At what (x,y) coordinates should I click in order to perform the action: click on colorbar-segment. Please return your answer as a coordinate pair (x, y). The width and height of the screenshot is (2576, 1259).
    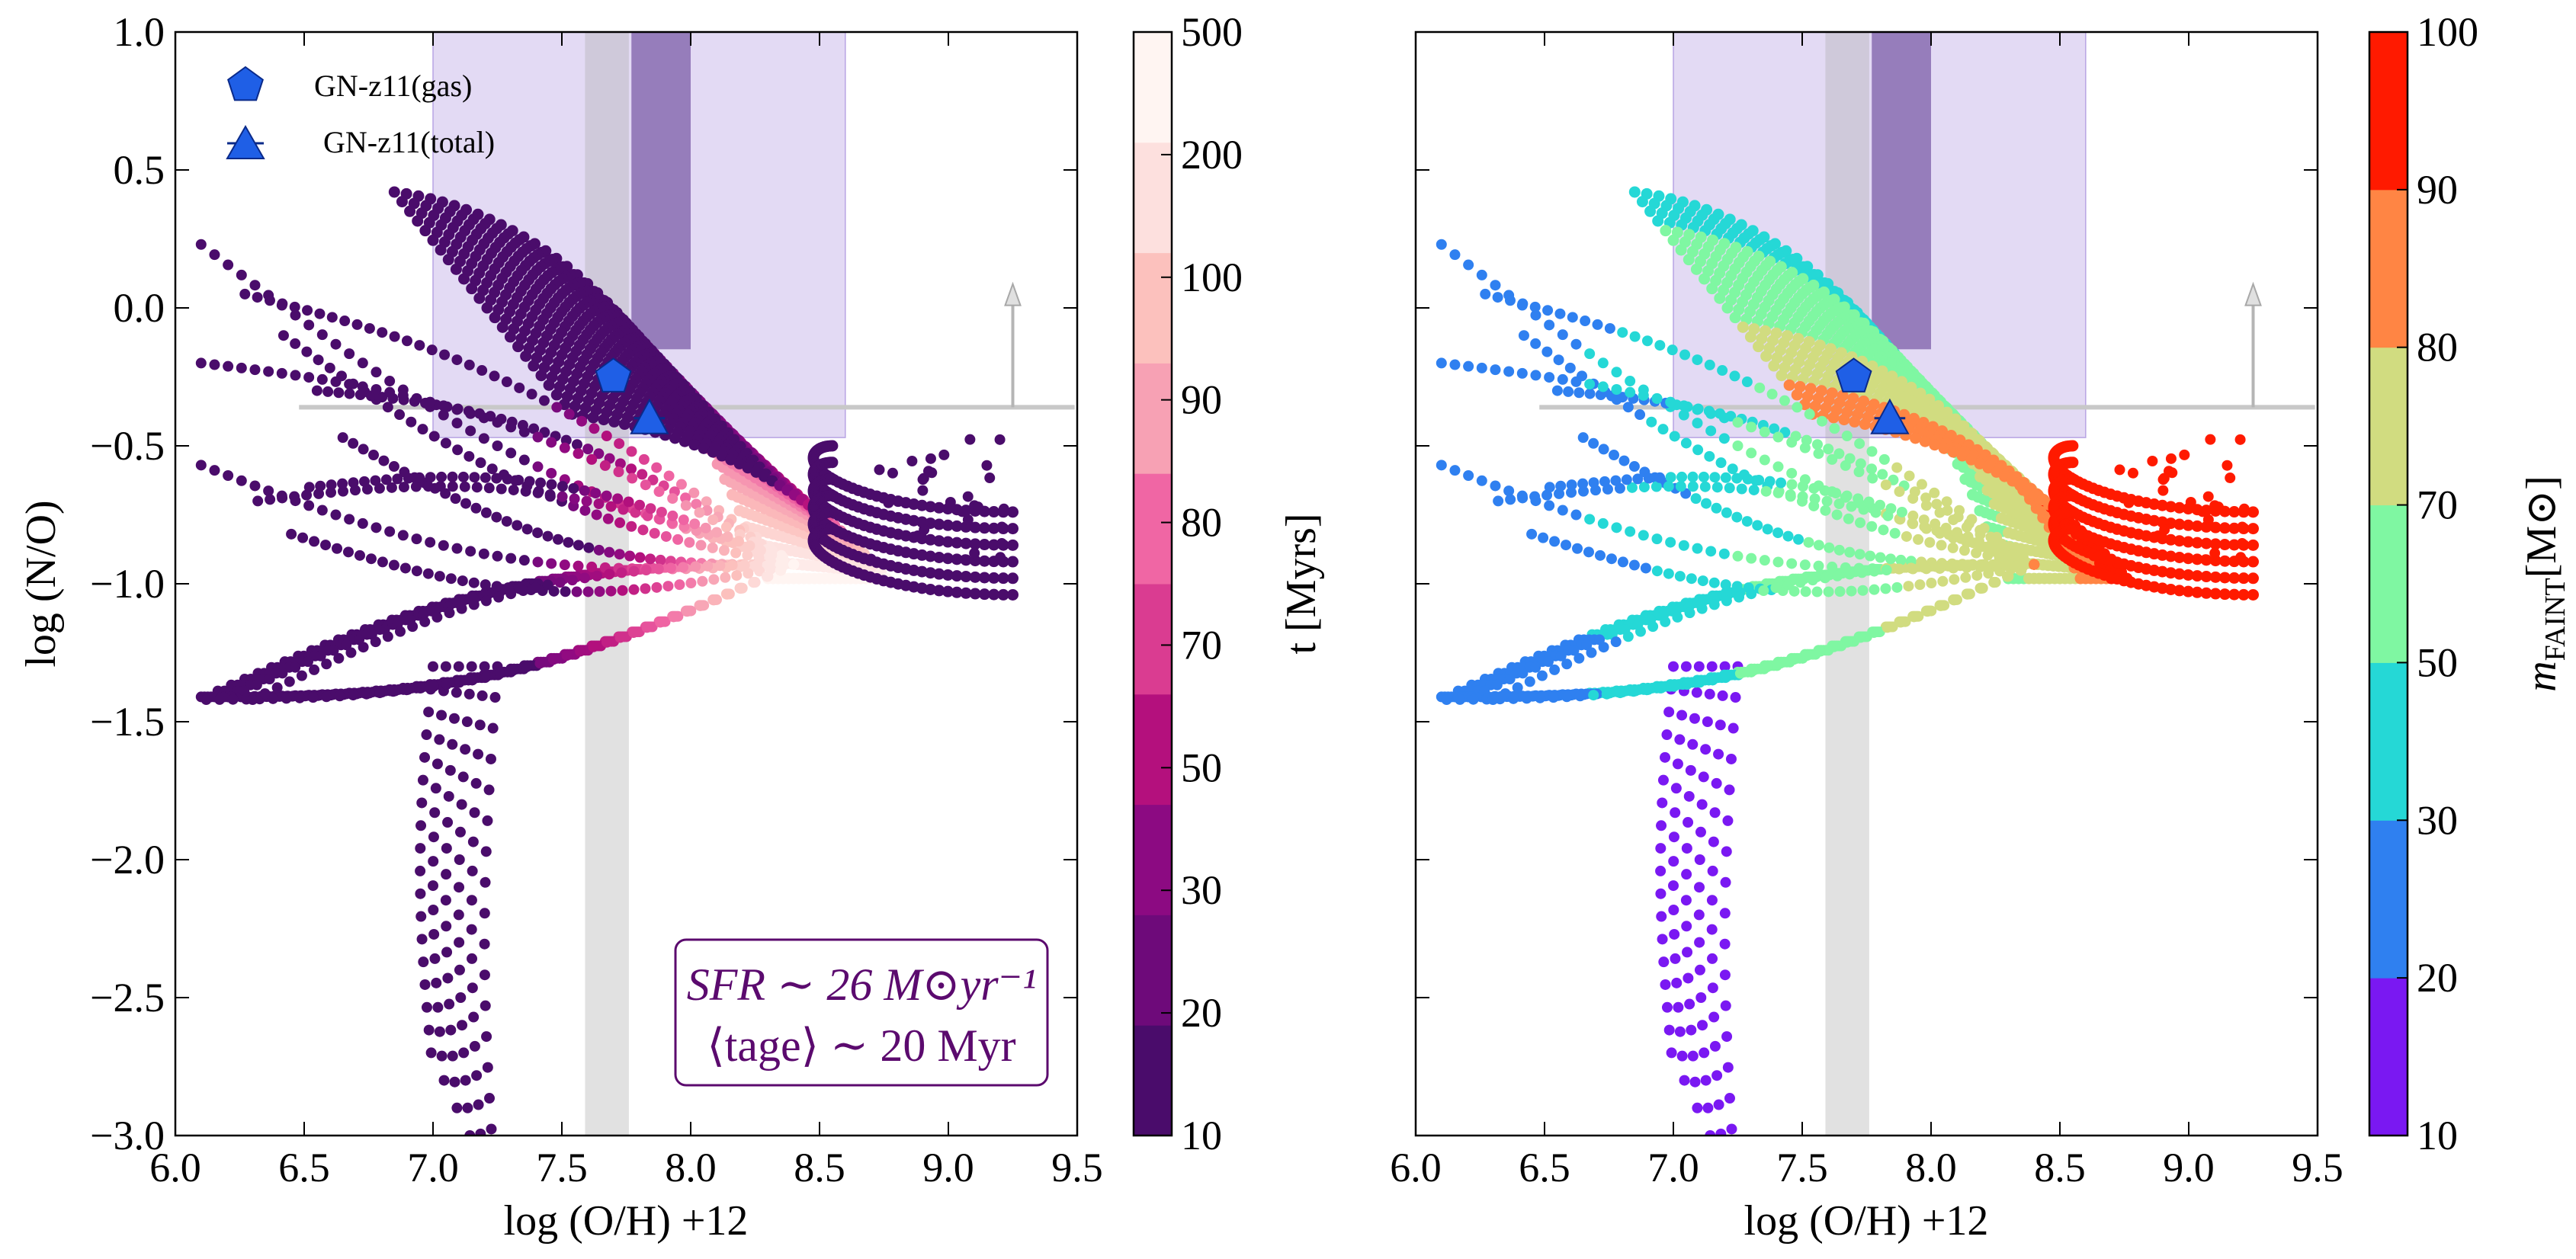
    Looking at the image, I should click on (2388, 111).